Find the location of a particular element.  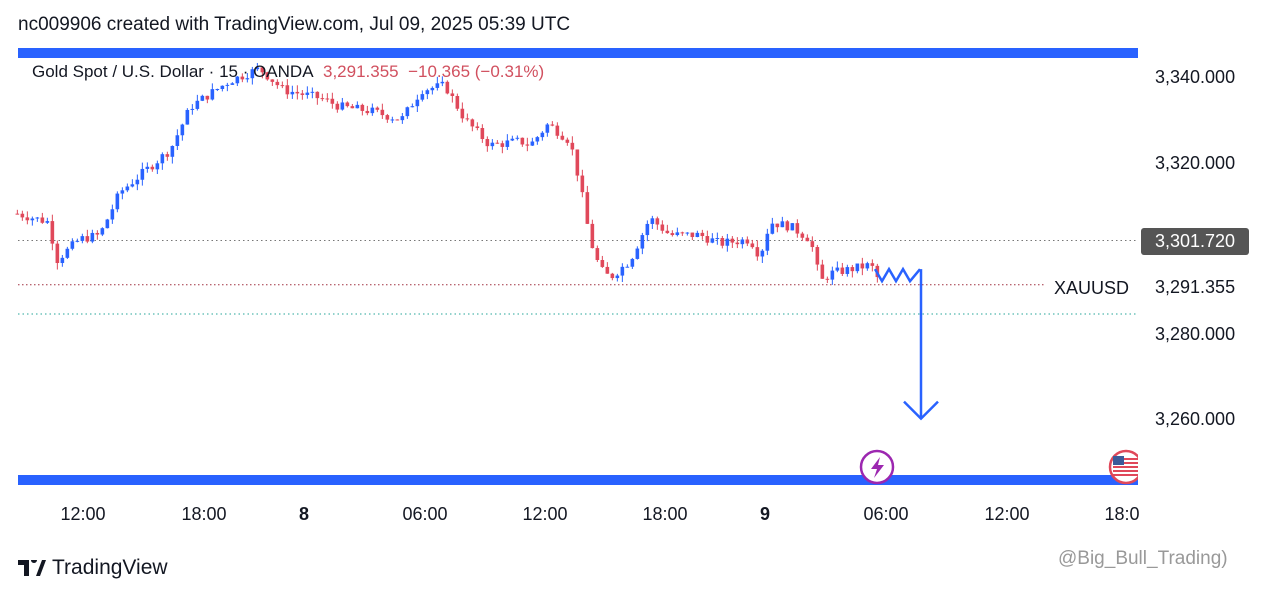

time-tick: 18:0 is located at coordinates (1122, 514).